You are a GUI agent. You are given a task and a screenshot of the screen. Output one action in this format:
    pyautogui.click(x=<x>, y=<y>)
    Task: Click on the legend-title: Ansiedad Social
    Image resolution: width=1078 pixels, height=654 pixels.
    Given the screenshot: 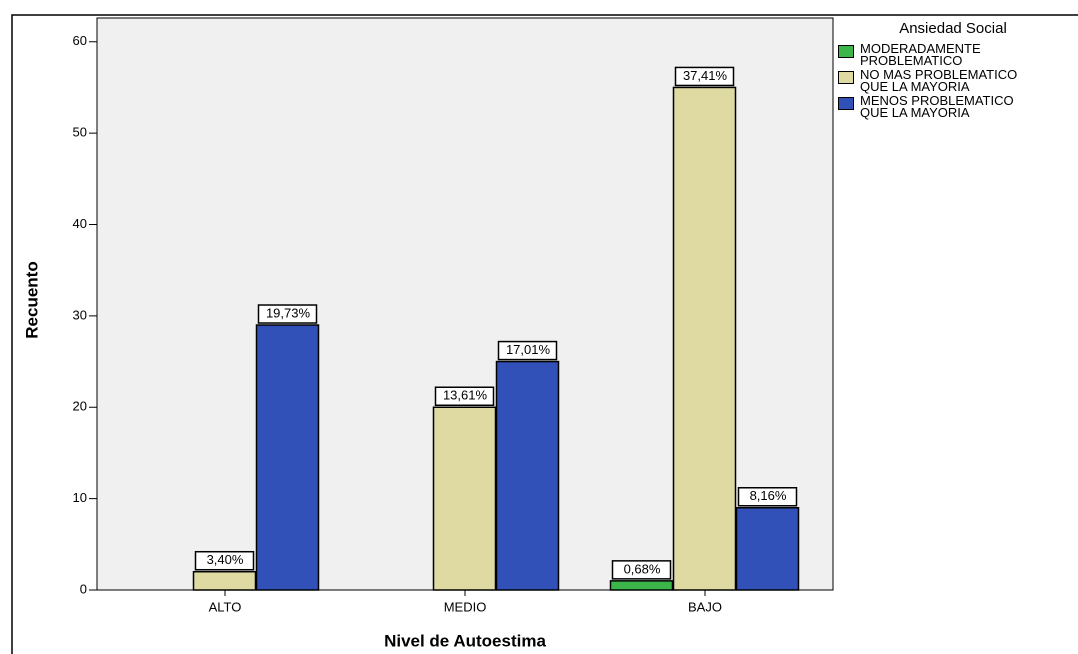 What is the action you would take?
    pyautogui.click(x=953, y=28)
    